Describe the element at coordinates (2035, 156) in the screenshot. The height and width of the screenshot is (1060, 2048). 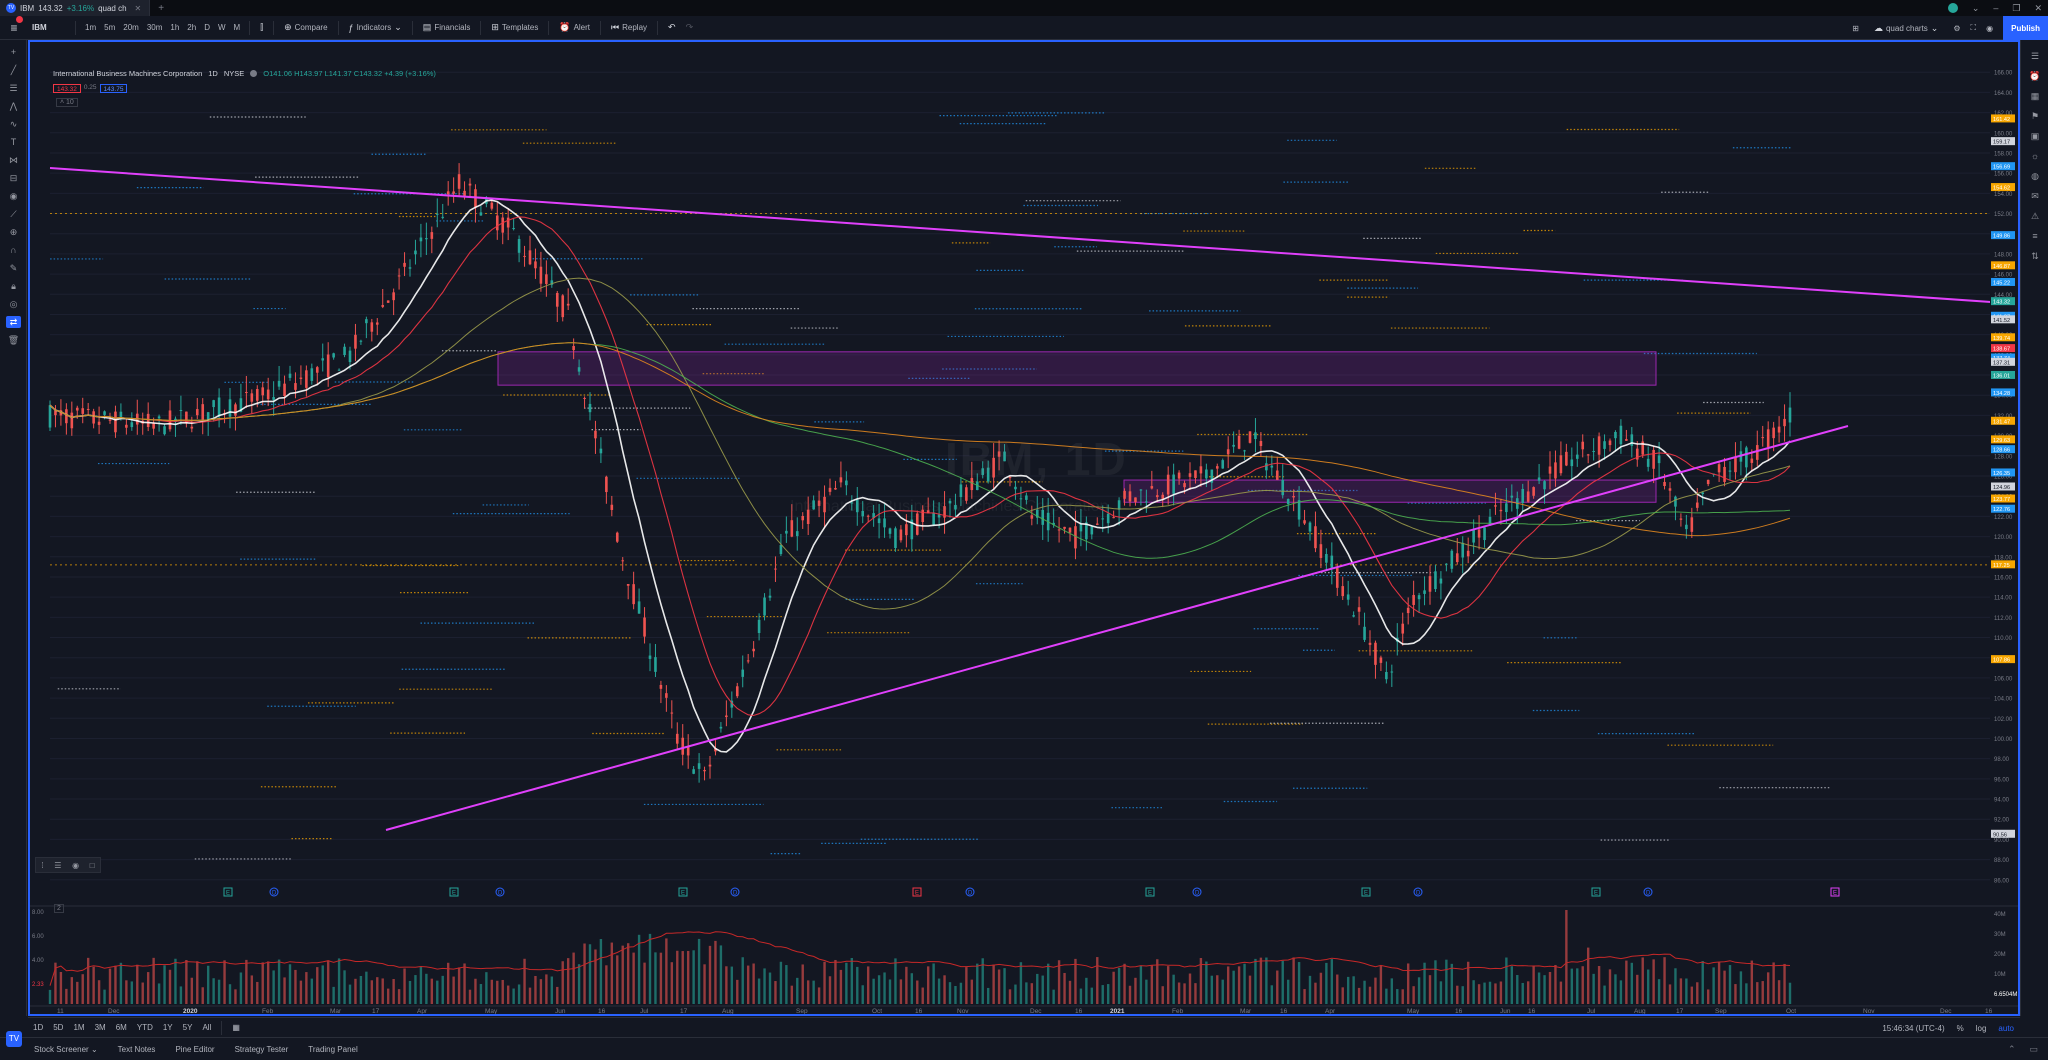
I see `ideas-icon: ☼` at that location.